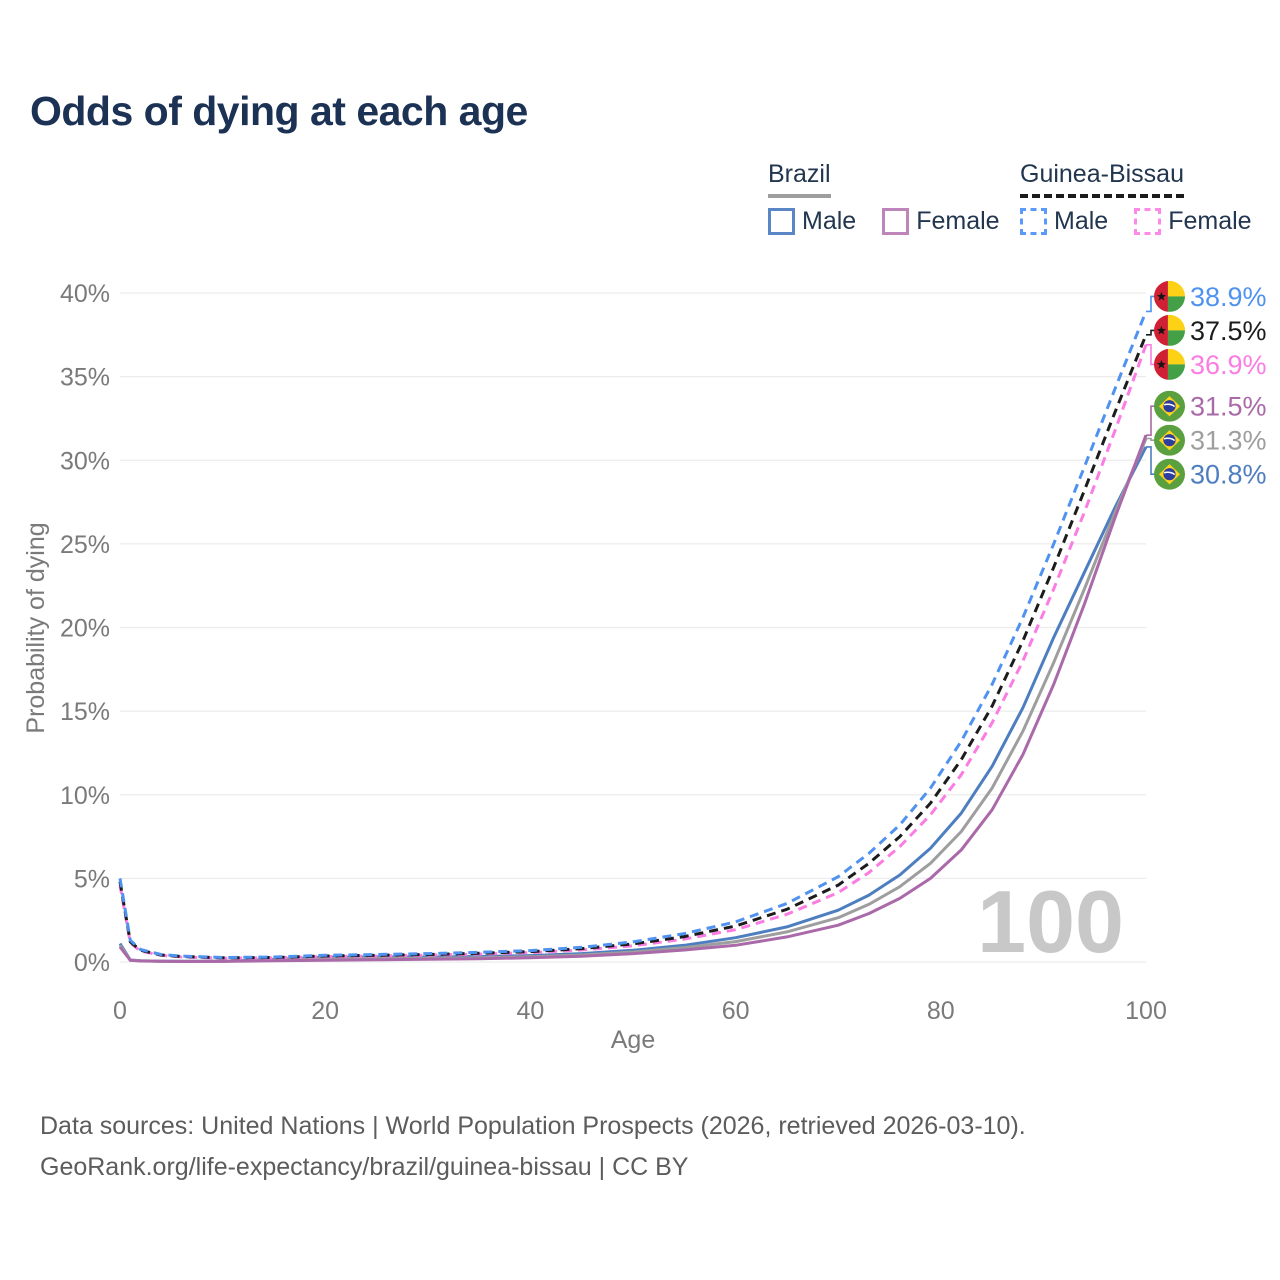 This screenshot has width=1280, height=1280. Describe the element at coordinates (941, 1011) in the screenshot. I see `x-tick-label: 80` at that location.